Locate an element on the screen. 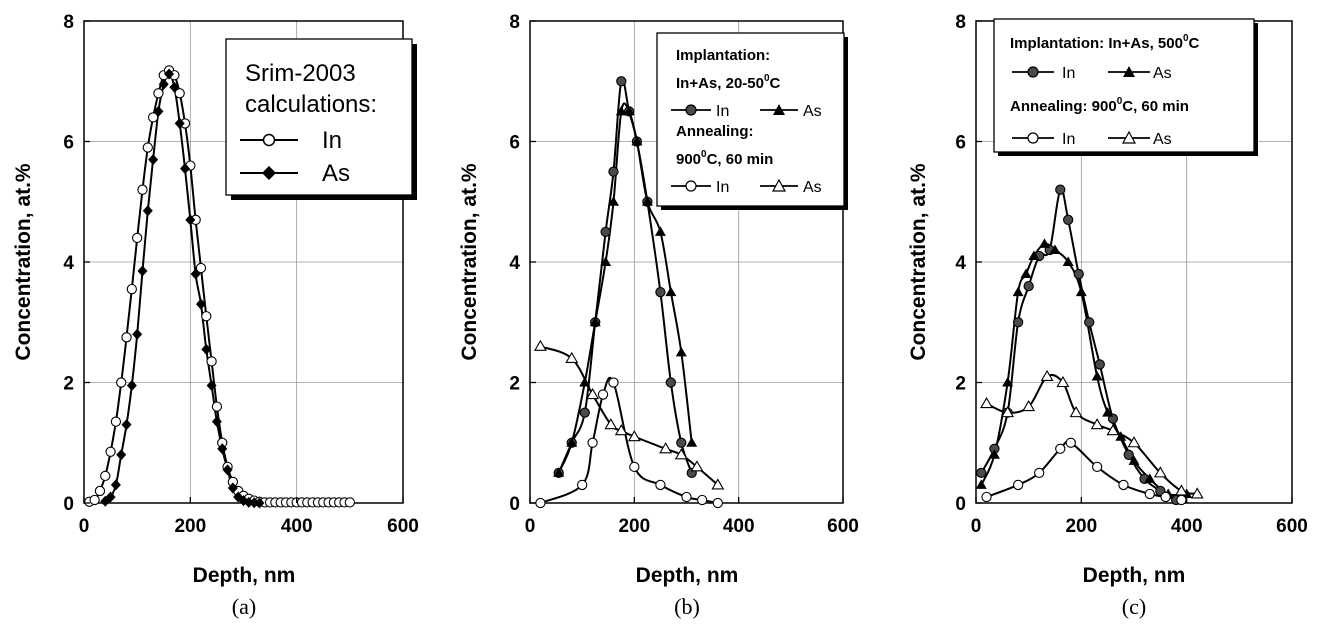  legend-in-implant-label: In is located at coordinates (1068, 73).